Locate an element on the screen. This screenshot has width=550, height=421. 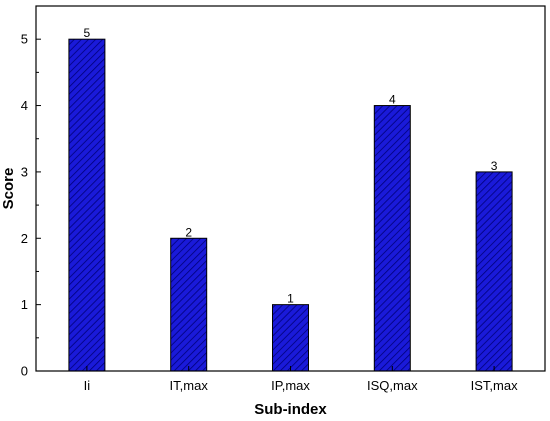
x-tick-label-2: IP,max is located at coordinates (290, 385).